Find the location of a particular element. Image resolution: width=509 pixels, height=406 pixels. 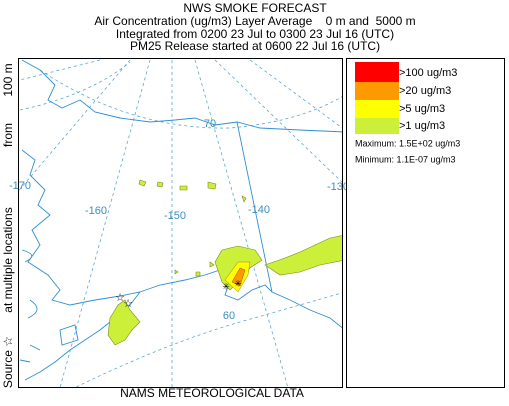

lon-label: -140 is located at coordinates (259, 210).